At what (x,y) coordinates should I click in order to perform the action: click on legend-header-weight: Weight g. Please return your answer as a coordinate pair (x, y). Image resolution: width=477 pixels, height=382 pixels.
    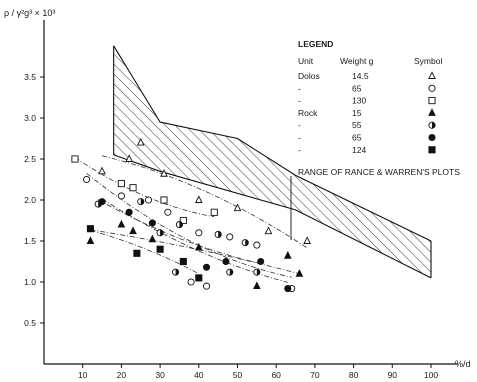
    Looking at the image, I should click on (357, 61).